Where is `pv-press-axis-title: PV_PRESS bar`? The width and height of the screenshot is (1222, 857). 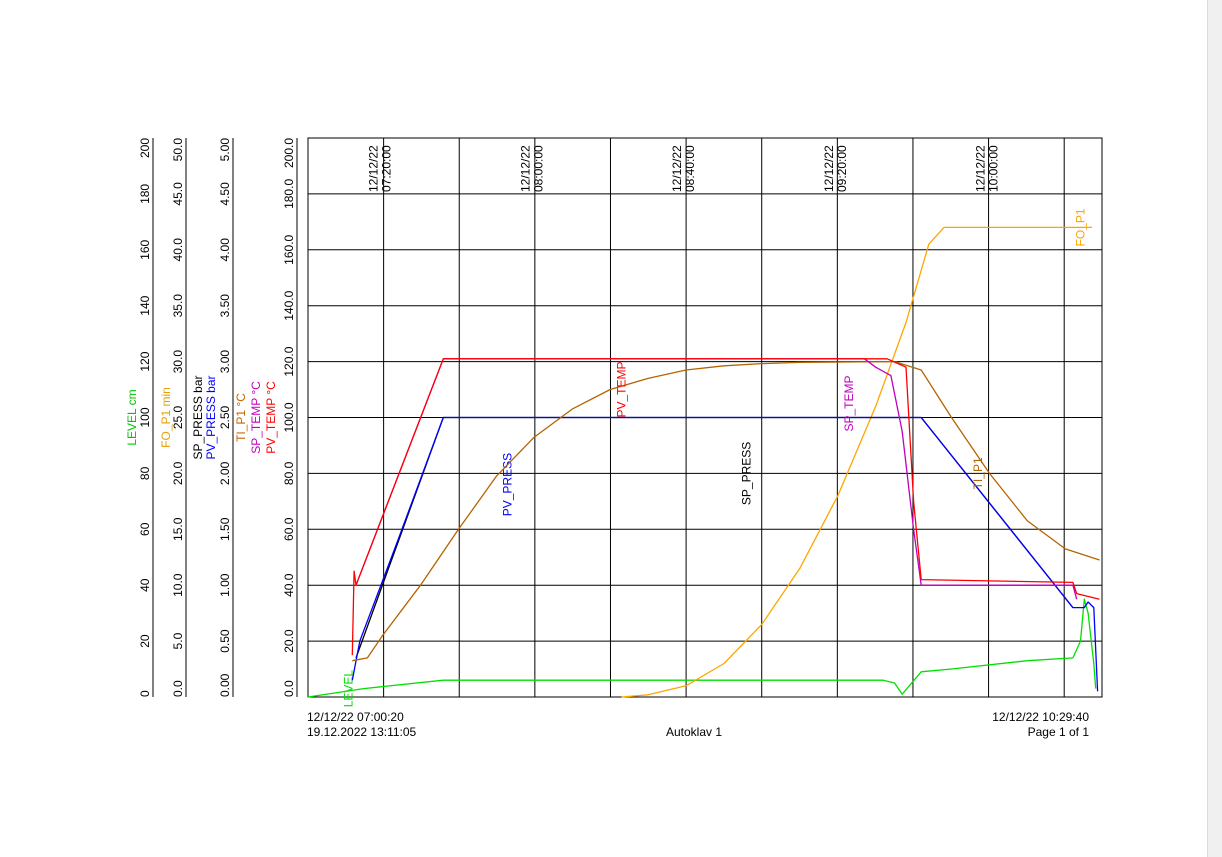
pv-press-axis-title: PV_PRESS bar is located at coordinates (211, 417).